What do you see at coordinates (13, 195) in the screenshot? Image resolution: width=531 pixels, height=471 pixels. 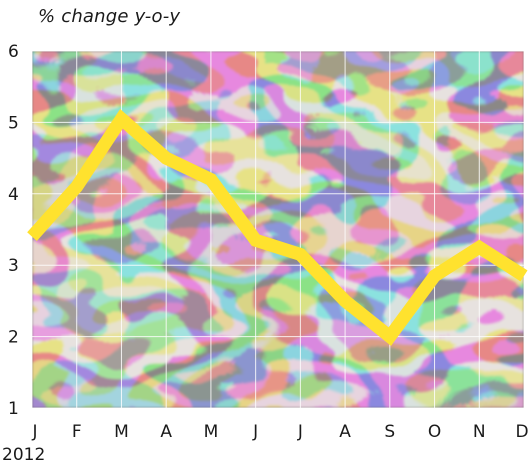 I see `y-tick-label: 4` at bounding box center [13, 195].